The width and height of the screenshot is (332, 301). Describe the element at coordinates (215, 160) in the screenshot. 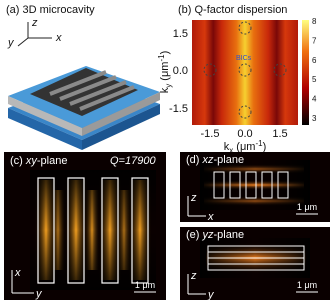

I see `panel-label: (d) xz-plane` at that location.